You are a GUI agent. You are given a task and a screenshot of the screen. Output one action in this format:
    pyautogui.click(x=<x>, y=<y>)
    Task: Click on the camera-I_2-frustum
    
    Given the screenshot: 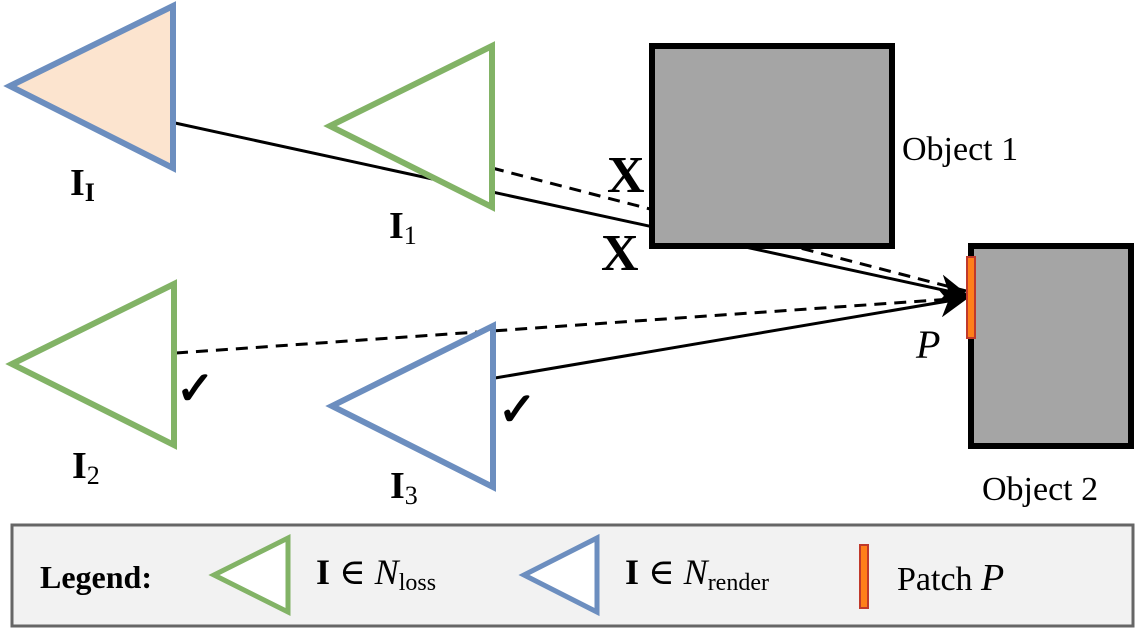 What is the action you would take?
    pyautogui.click(x=91, y=364)
    